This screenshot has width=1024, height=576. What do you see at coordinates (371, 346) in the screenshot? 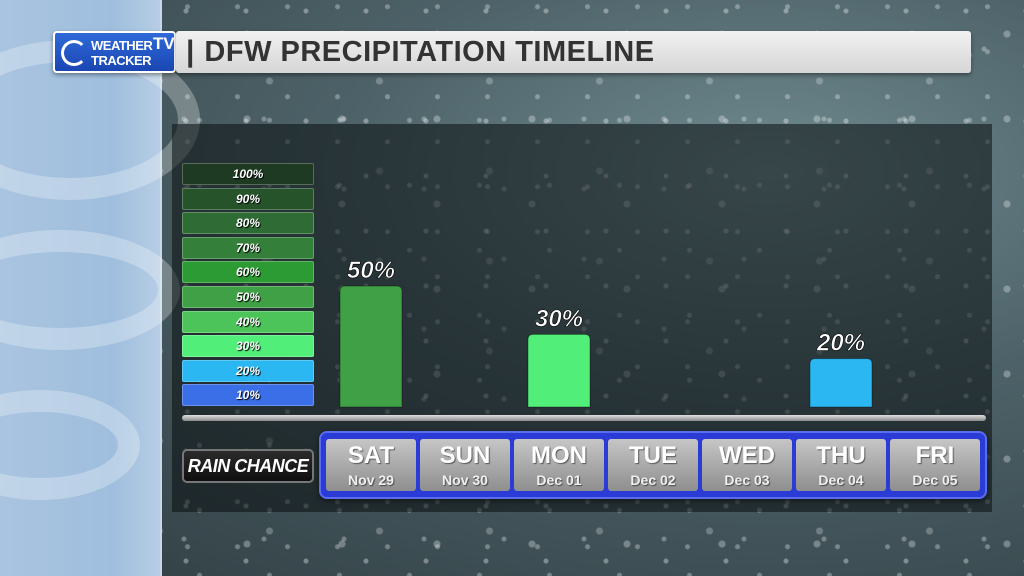
I see `bar-sat` at bounding box center [371, 346].